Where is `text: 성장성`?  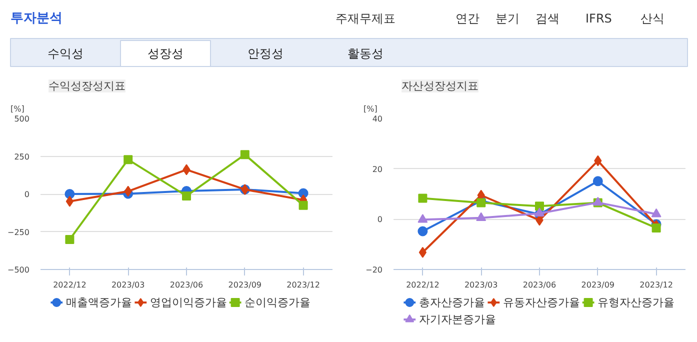 text: 성장성 is located at coordinates (166, 53).